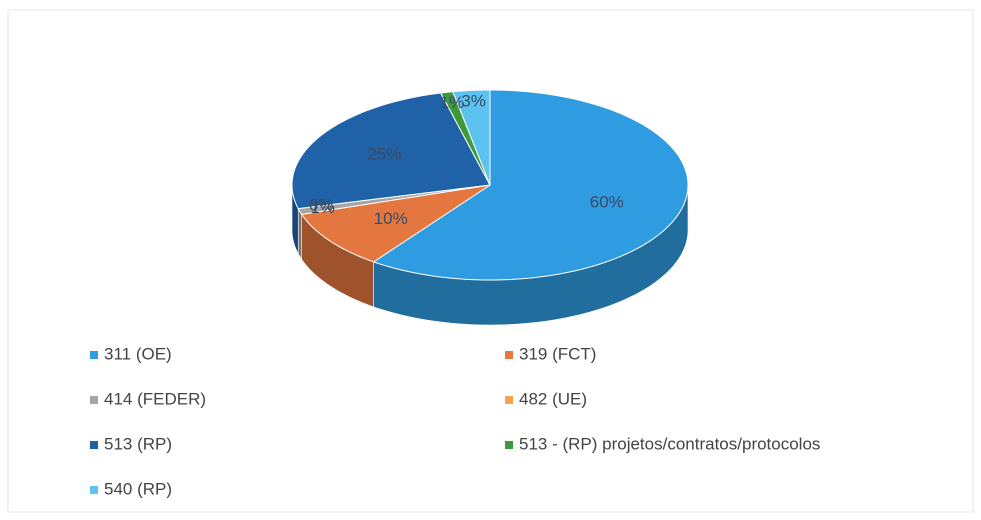  I want to click on pie-side, so click(299, 234).